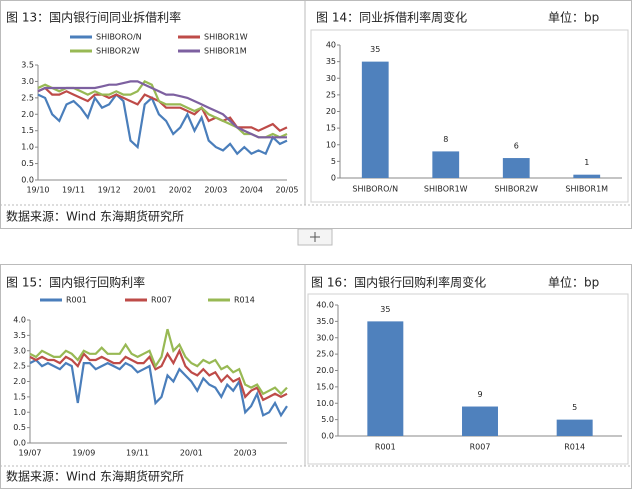  Describe the element at coordinates (251, 190) in the screenshot. I see `x-tick-label: 20/04` at that location.